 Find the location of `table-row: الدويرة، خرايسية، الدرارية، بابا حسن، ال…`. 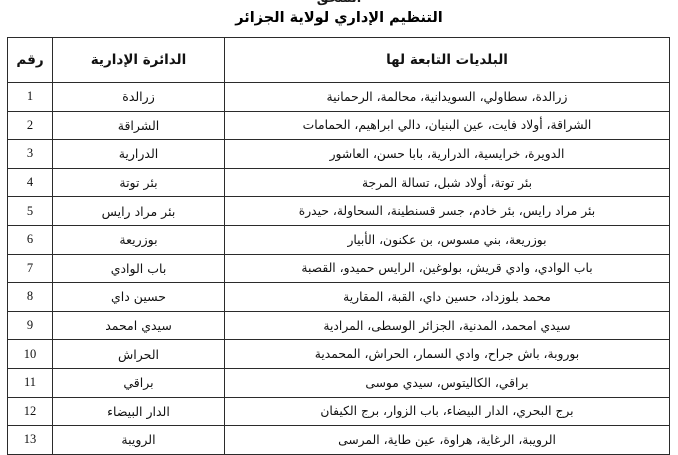

table-row: الدويرة، خرايسية، الدرارية، بابا حسن، ال… is located at coordinates (338, 154).